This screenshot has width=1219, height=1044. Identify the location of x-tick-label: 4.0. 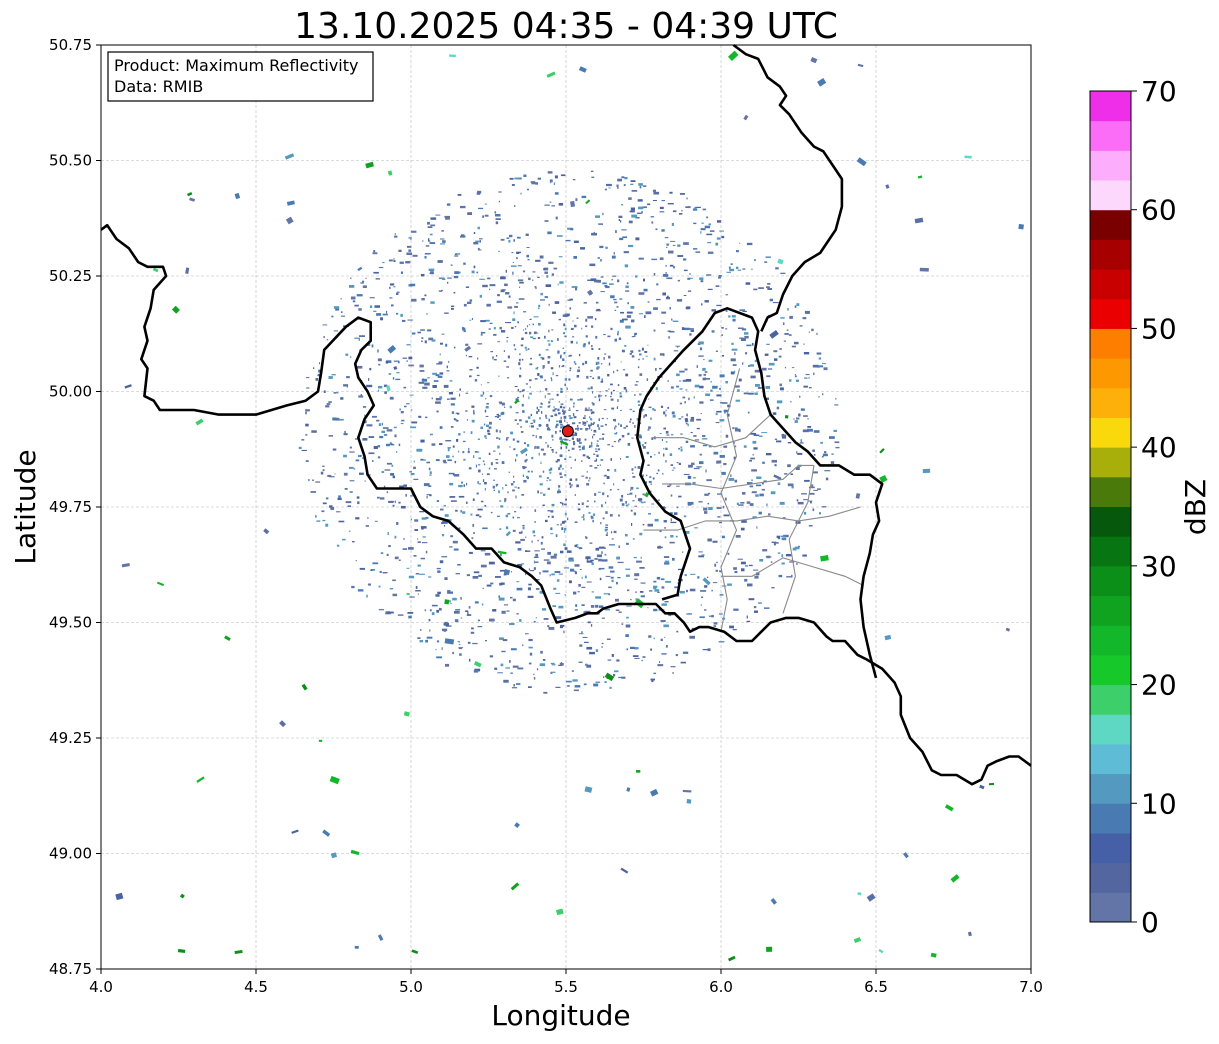
(101, 987).